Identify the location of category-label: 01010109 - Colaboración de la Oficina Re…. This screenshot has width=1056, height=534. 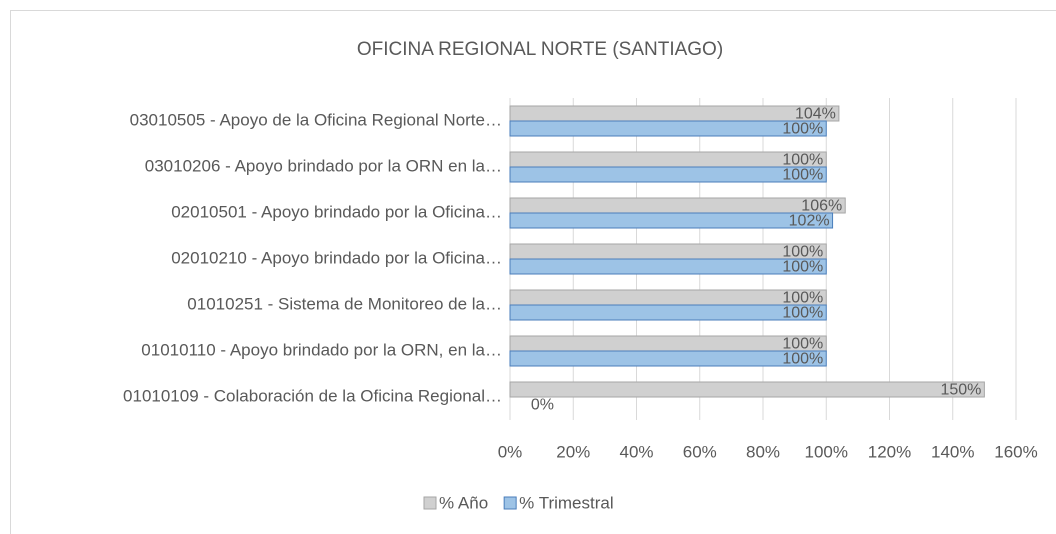
(312, 395).